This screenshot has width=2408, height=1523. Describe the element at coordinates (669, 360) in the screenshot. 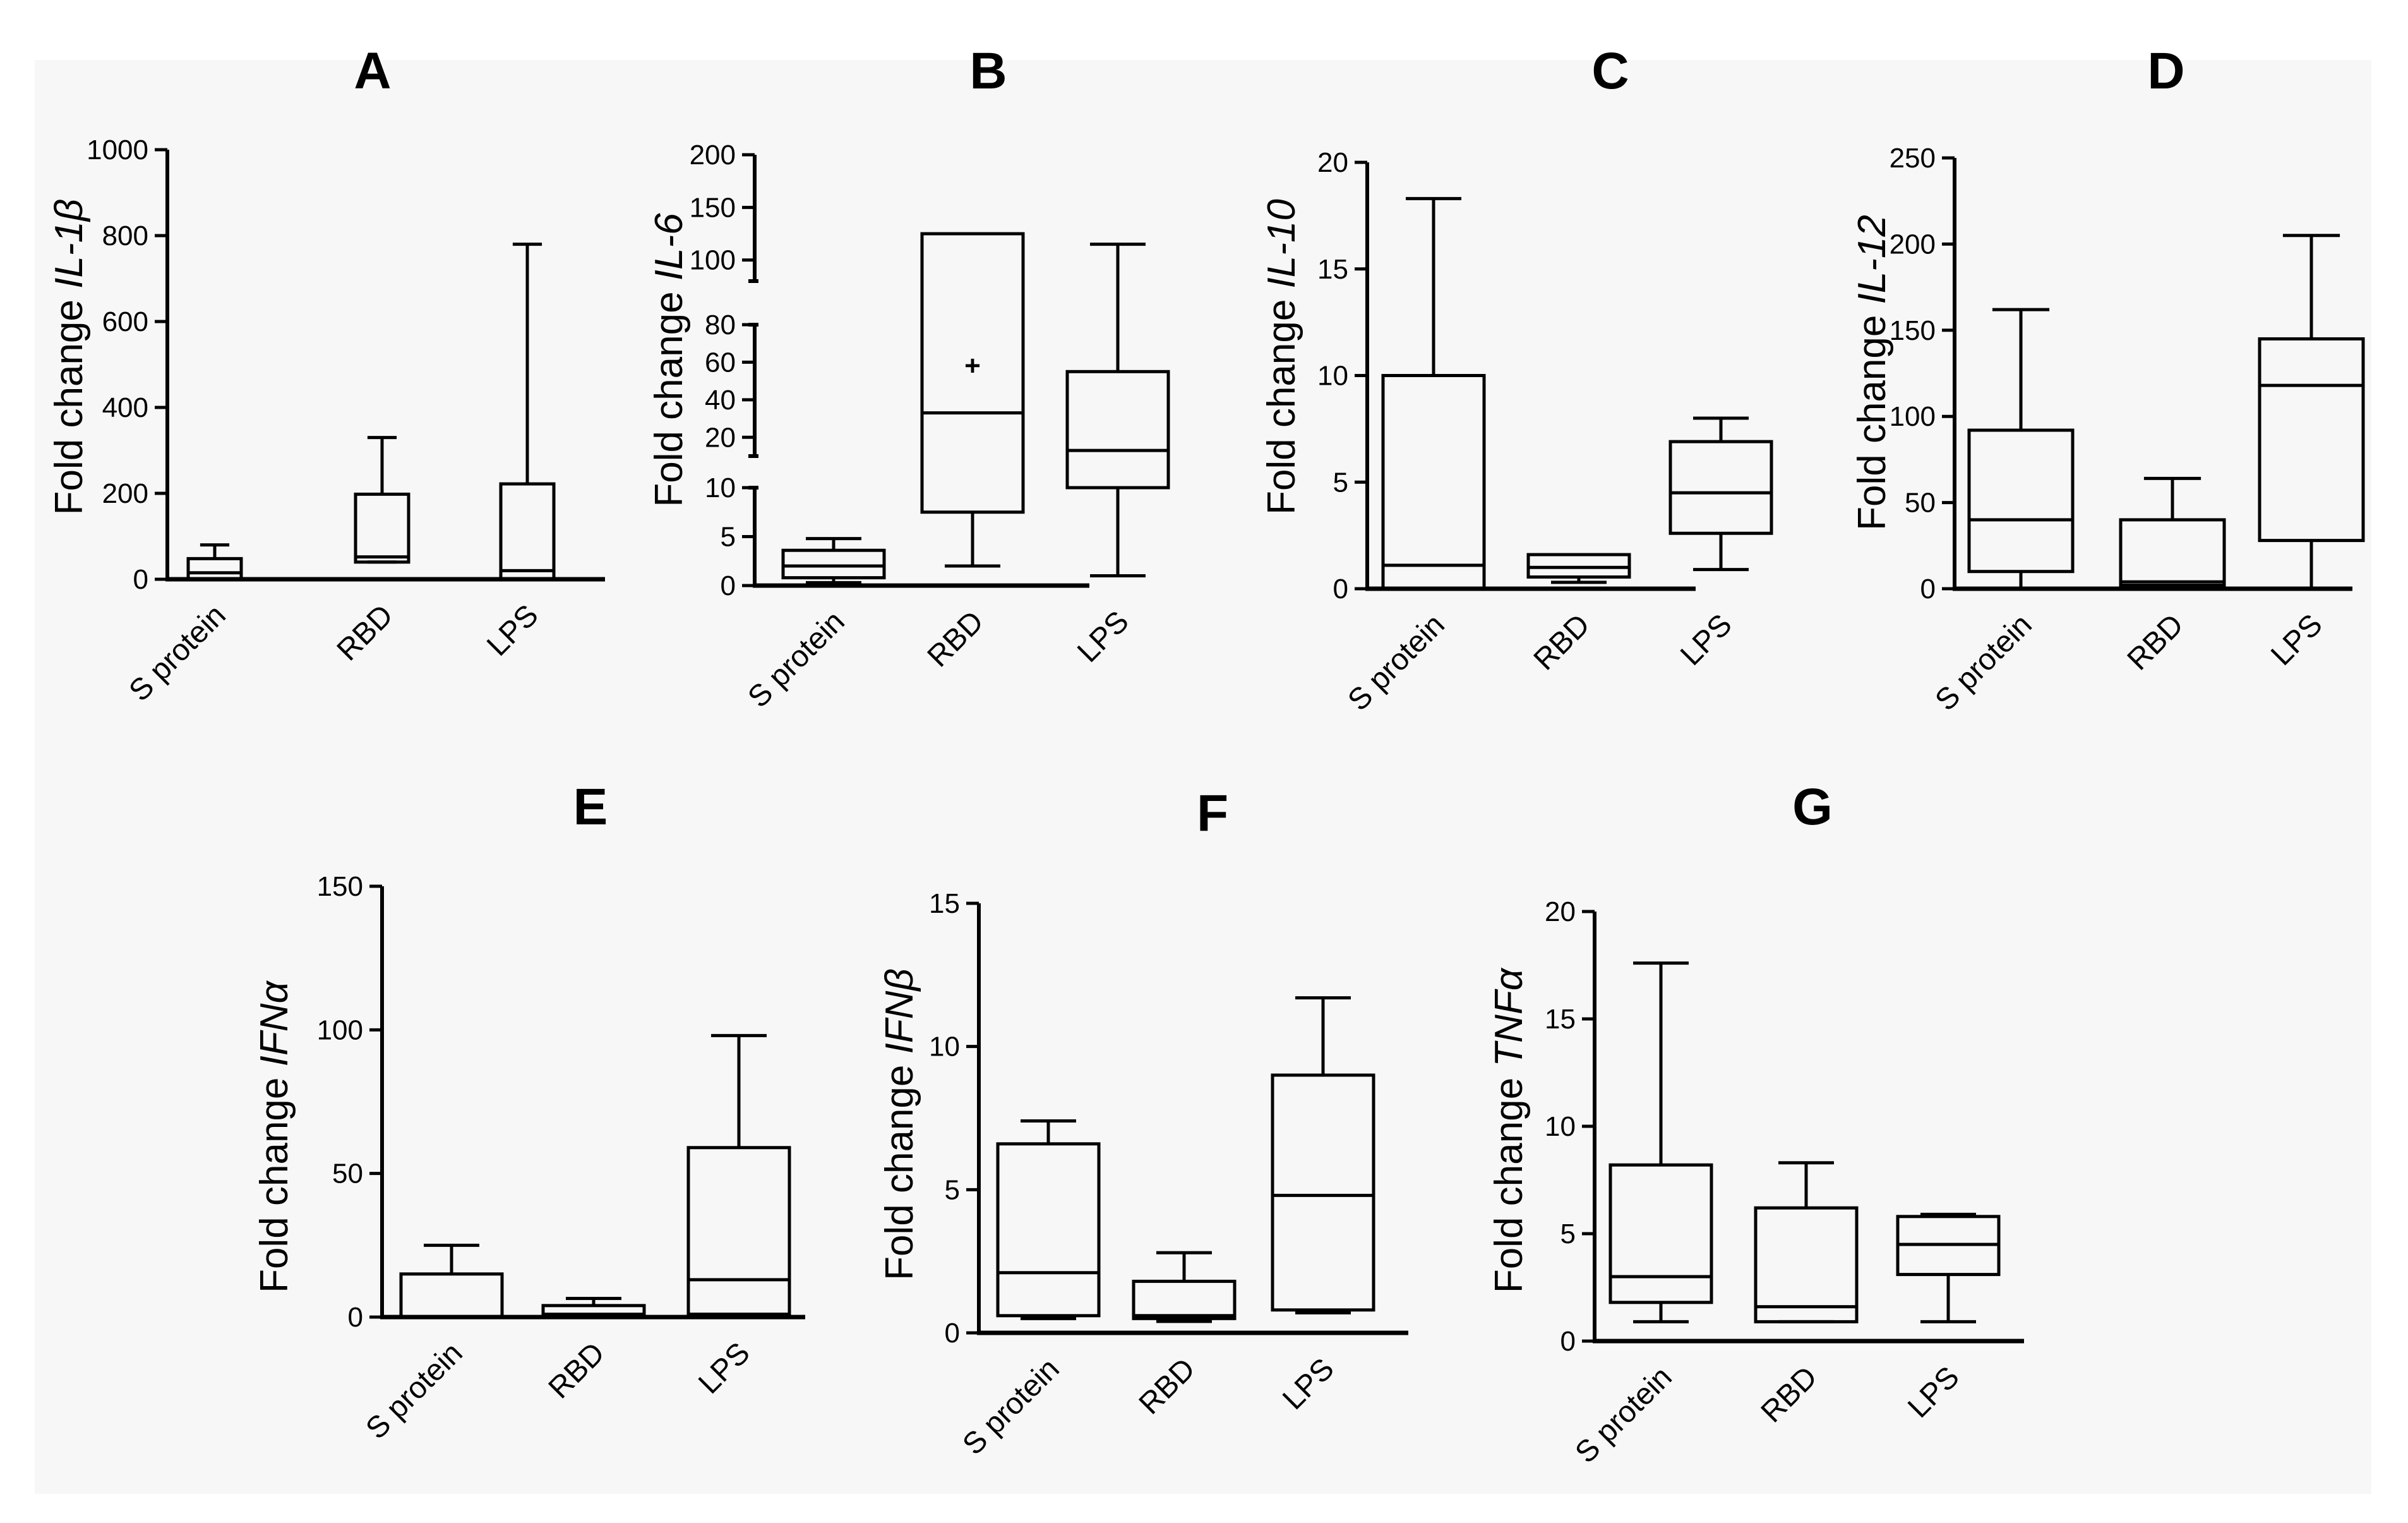

I see `y-axis-title: Fold change IL-6` at that location.